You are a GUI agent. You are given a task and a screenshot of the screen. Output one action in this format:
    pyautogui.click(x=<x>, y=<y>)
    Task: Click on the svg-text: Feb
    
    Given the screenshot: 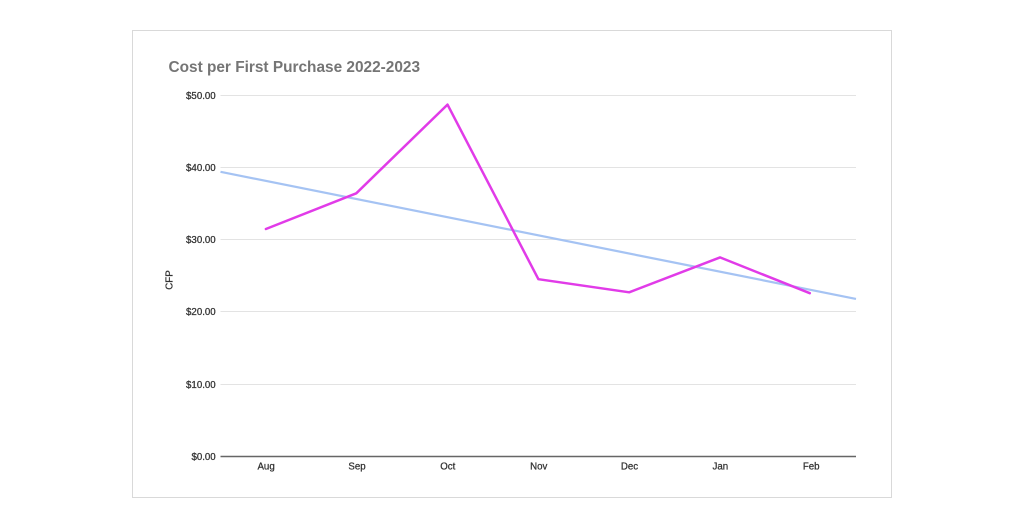 What is the action you would take?
    pyautogui.click(x=811, y=466)
    